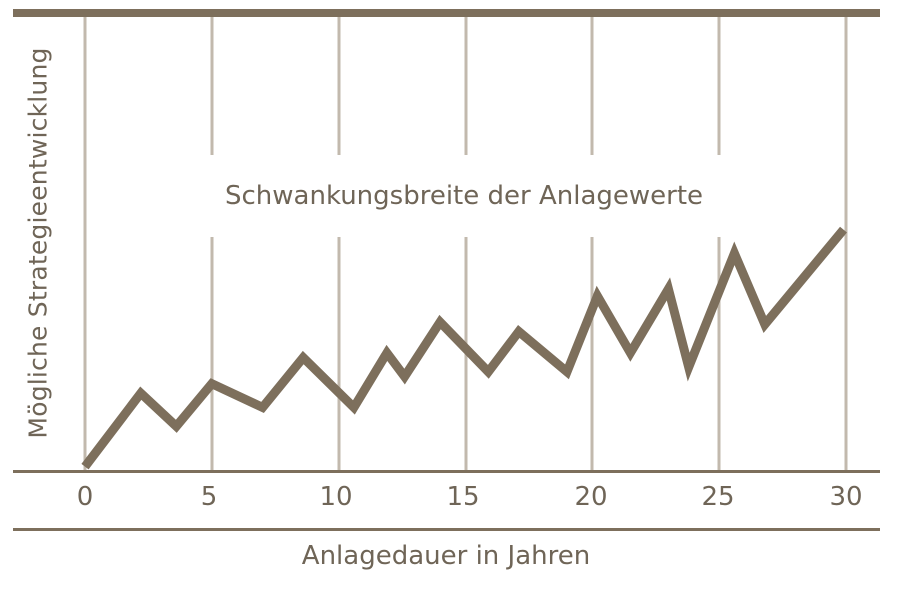 This screenshot has height=600, width=900. Describe the element at coordinates (846, 497) in the screenshot. I see `x-tick: 30` at that location.